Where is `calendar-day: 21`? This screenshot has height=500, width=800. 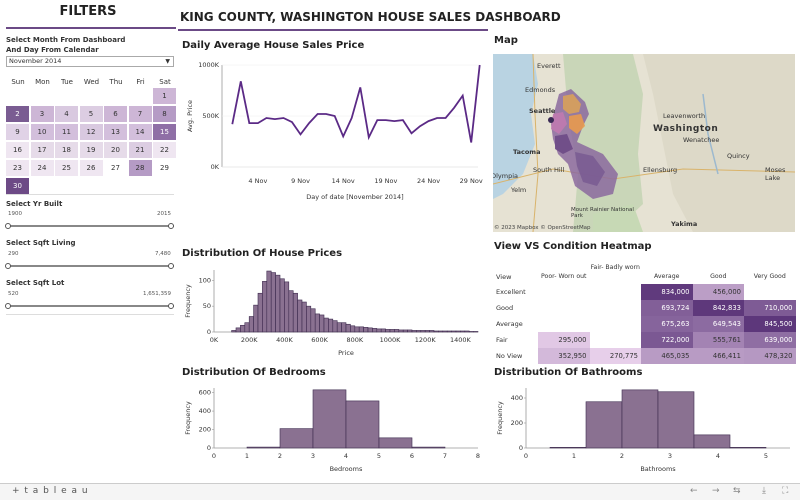
calendar-day: 21 is located at coordinates (140, 150).